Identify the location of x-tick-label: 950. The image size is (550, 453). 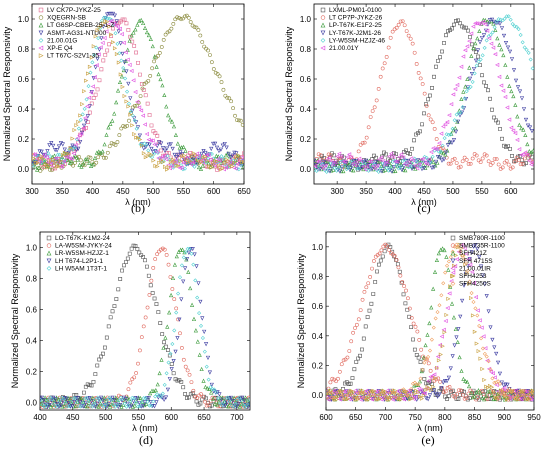
(534, 417).